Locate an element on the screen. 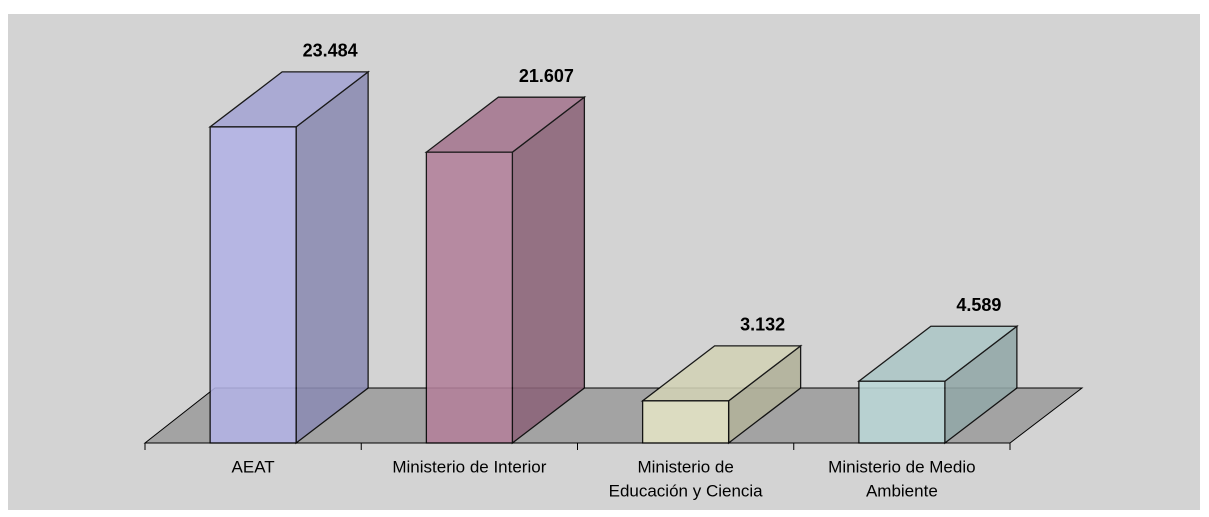 The image size is (1209, 517). x-tick-label: Ministerio de Medio is located at coordinates (901, 466).